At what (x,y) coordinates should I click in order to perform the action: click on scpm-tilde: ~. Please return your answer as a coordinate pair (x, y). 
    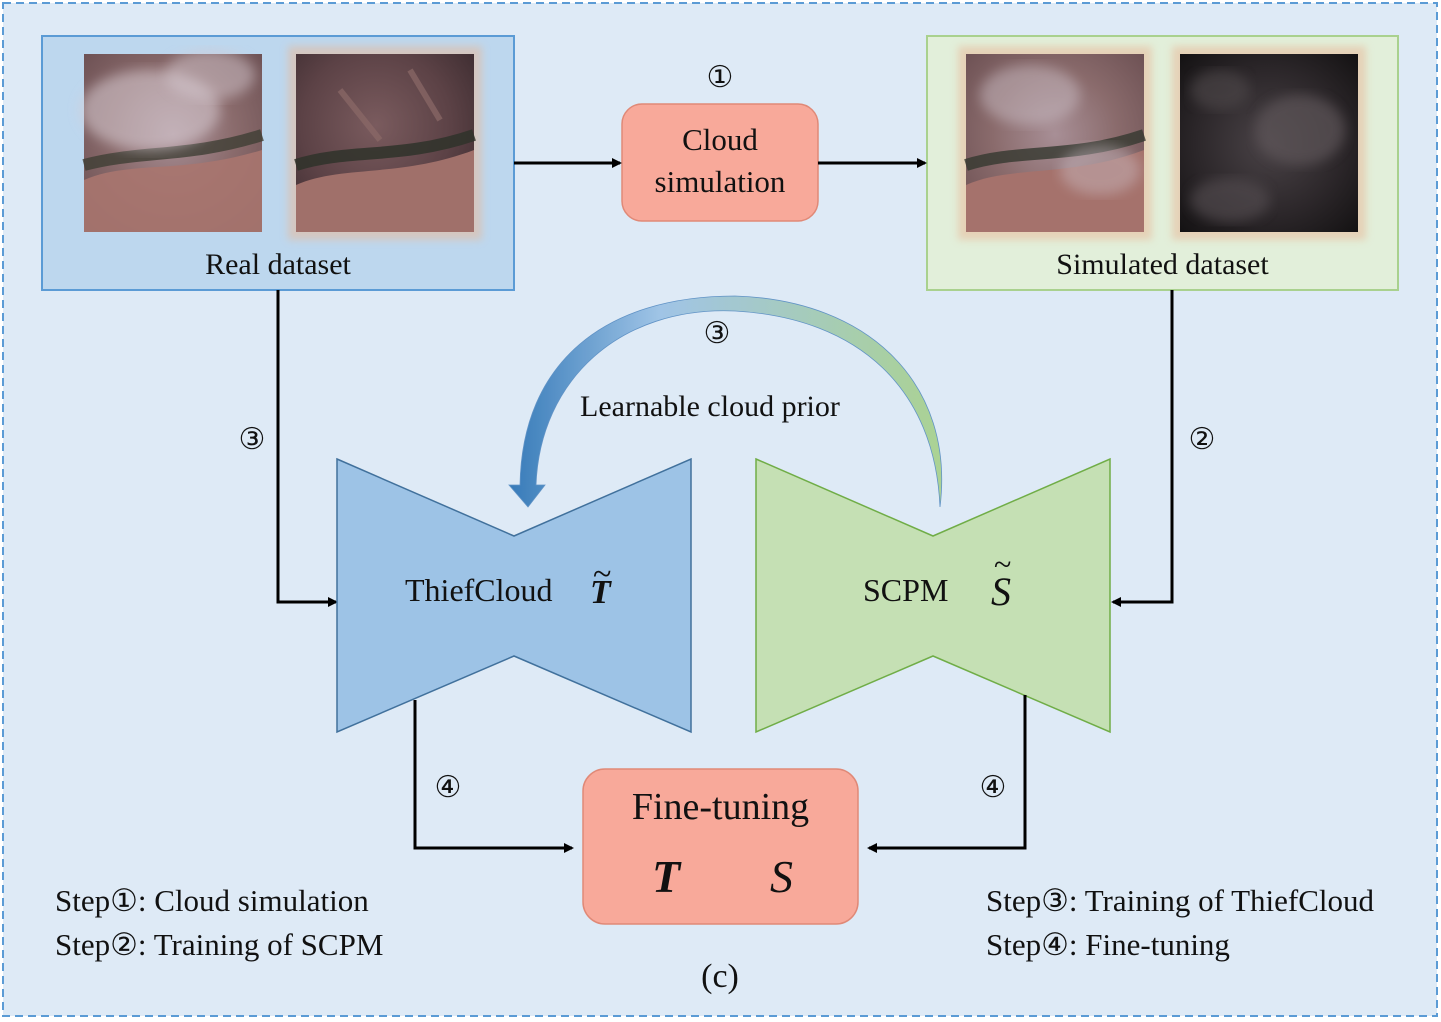
    Looking at the image, I should click on (1003, 564).